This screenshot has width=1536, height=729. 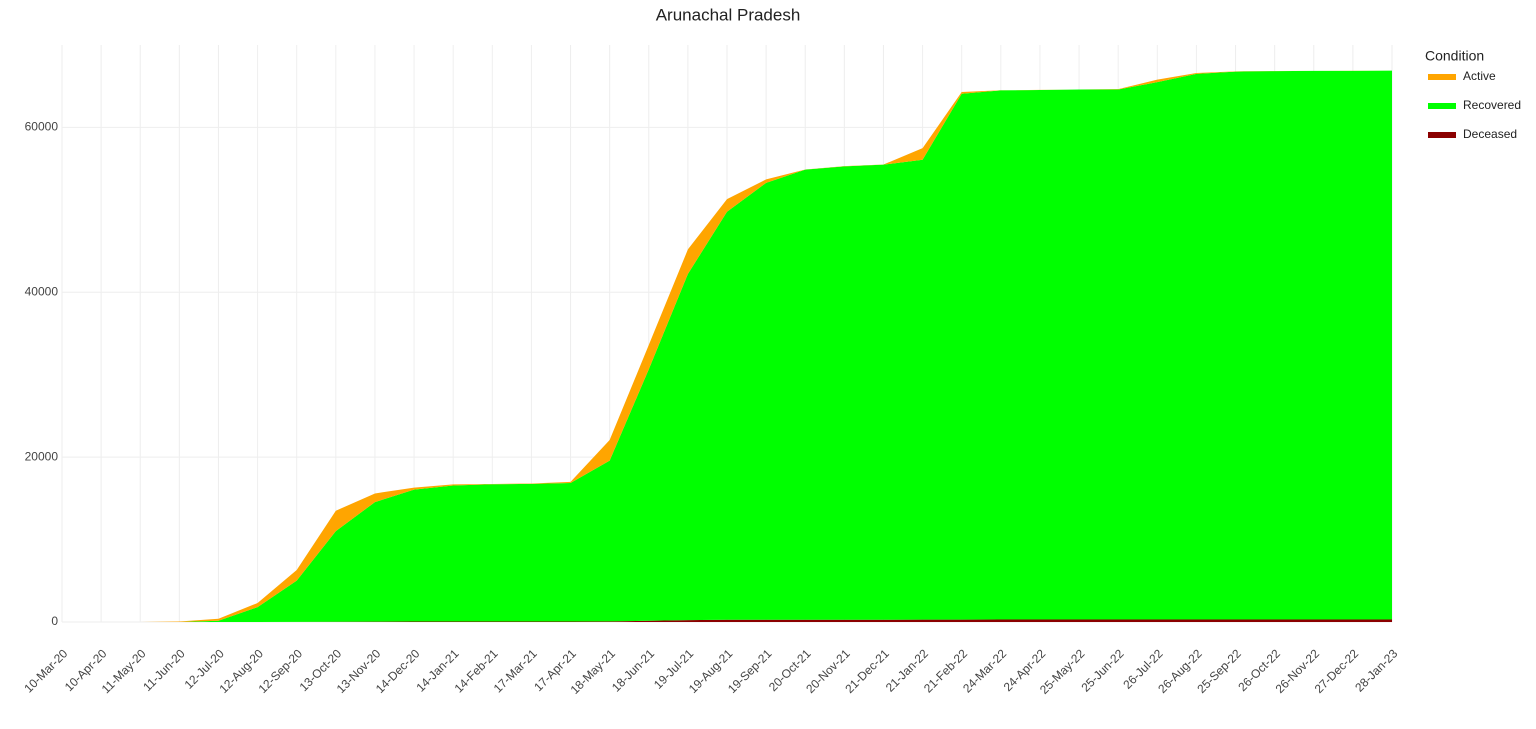 What do you see at coordinates (728, 14) in the screenshot?
I see `chart-title: Arunachal Pradesh` at bounding box center [728, 14].